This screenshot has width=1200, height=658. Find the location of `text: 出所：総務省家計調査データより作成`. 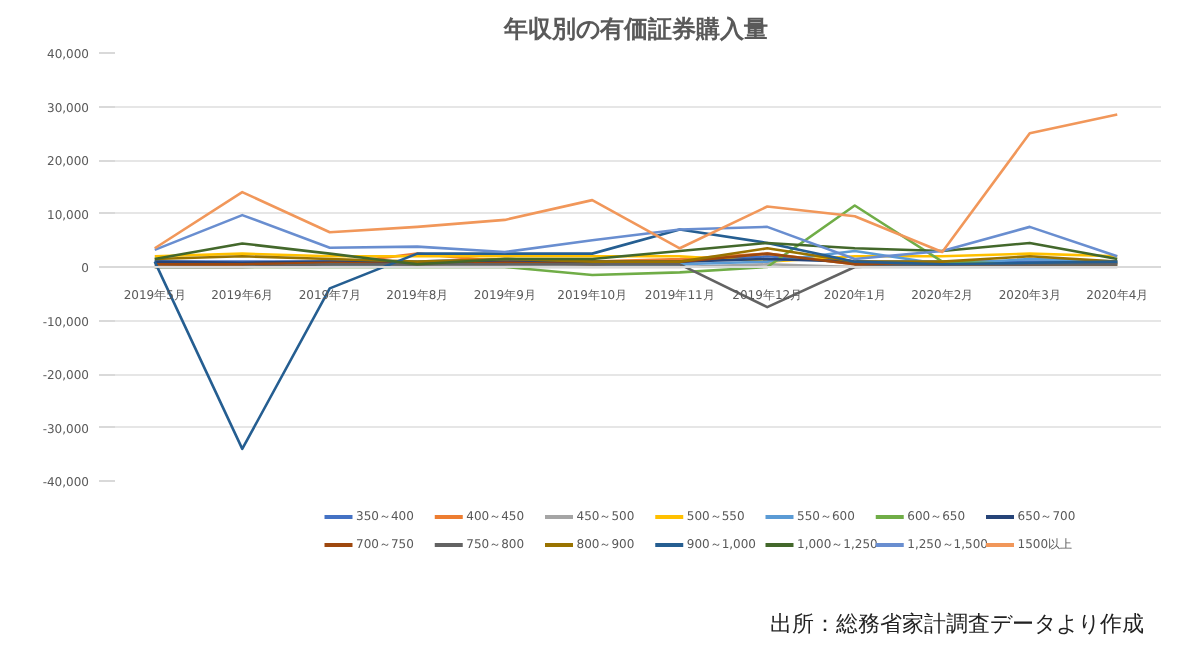

text: 出所：総務省家計調査データより作成 is located at coordinates (956, 624).